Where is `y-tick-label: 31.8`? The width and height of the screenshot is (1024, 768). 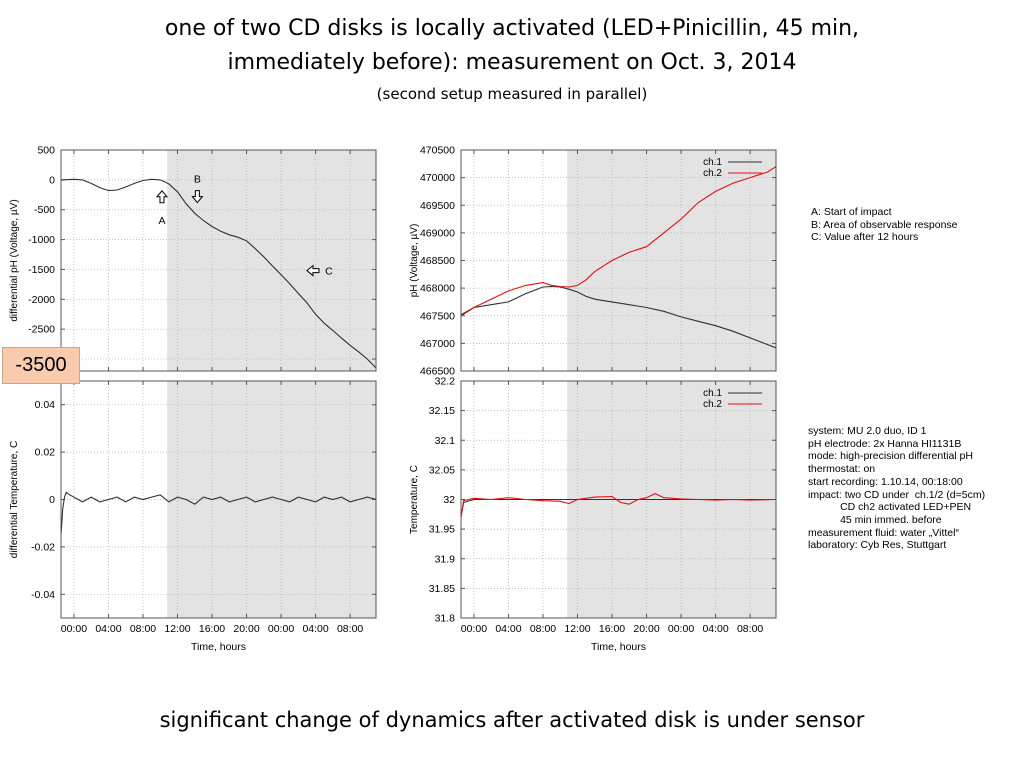 y-tick-label: 31.8 is located at coordinates (445, 619).